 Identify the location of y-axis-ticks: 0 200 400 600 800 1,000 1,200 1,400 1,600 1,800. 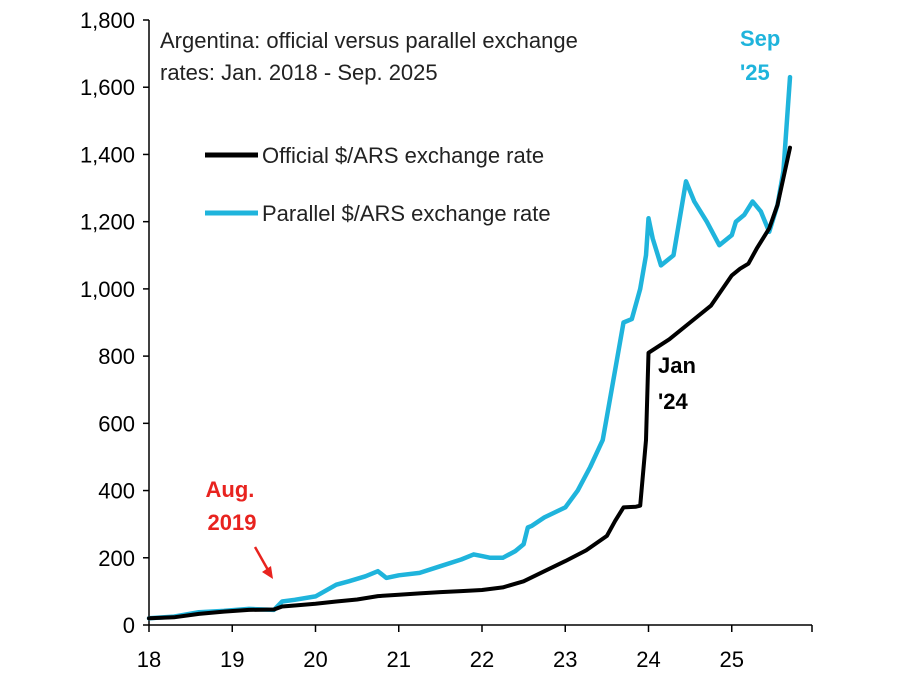
(114, 323).